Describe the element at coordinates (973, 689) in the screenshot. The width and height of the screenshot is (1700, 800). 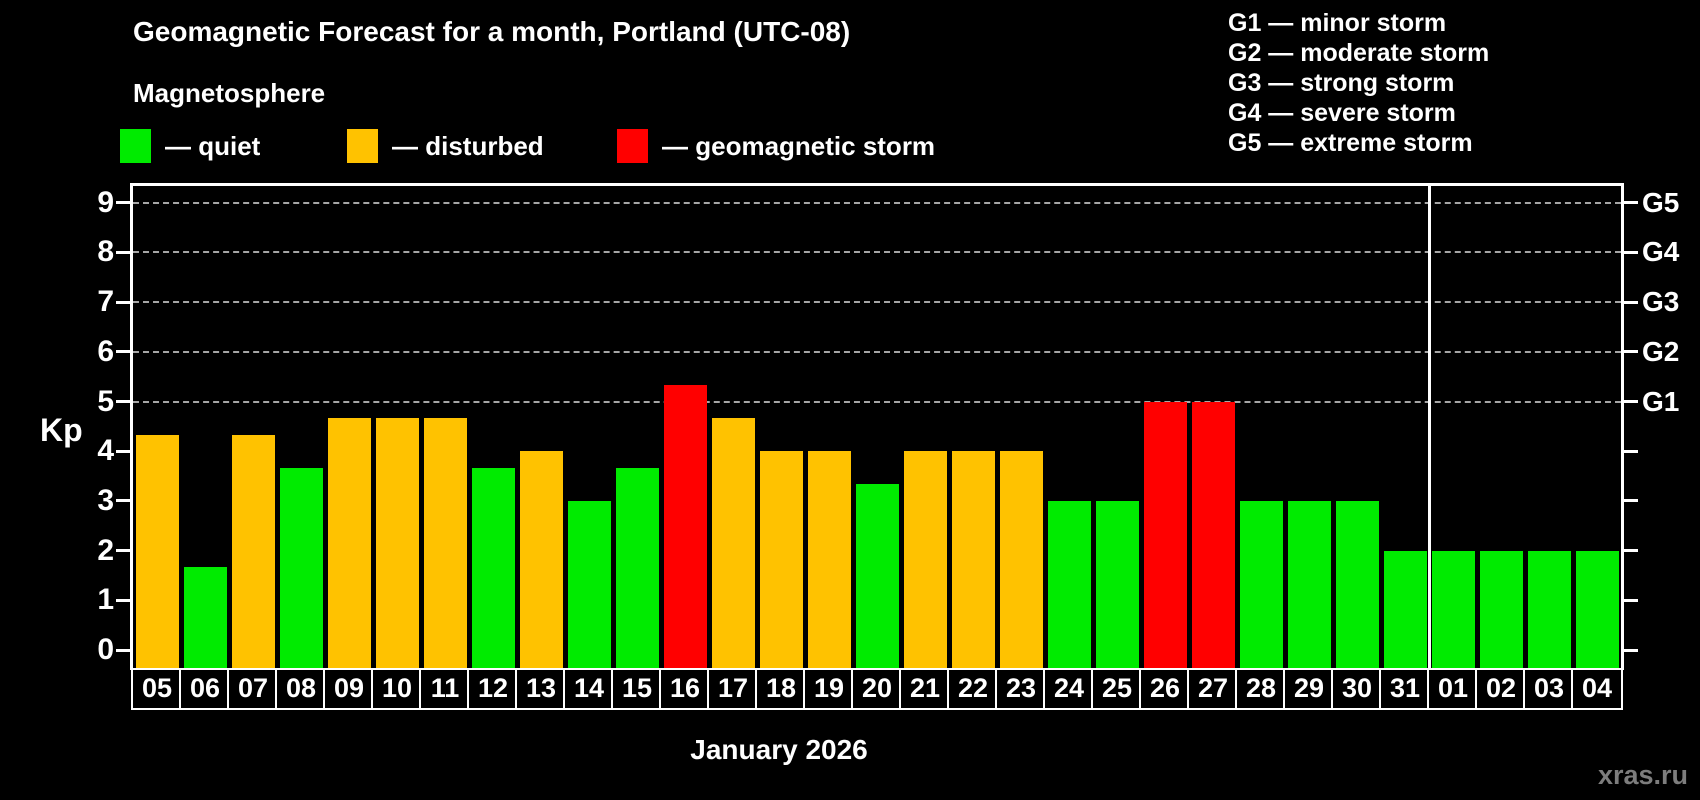
I see `date-box-22: 22` at that location.